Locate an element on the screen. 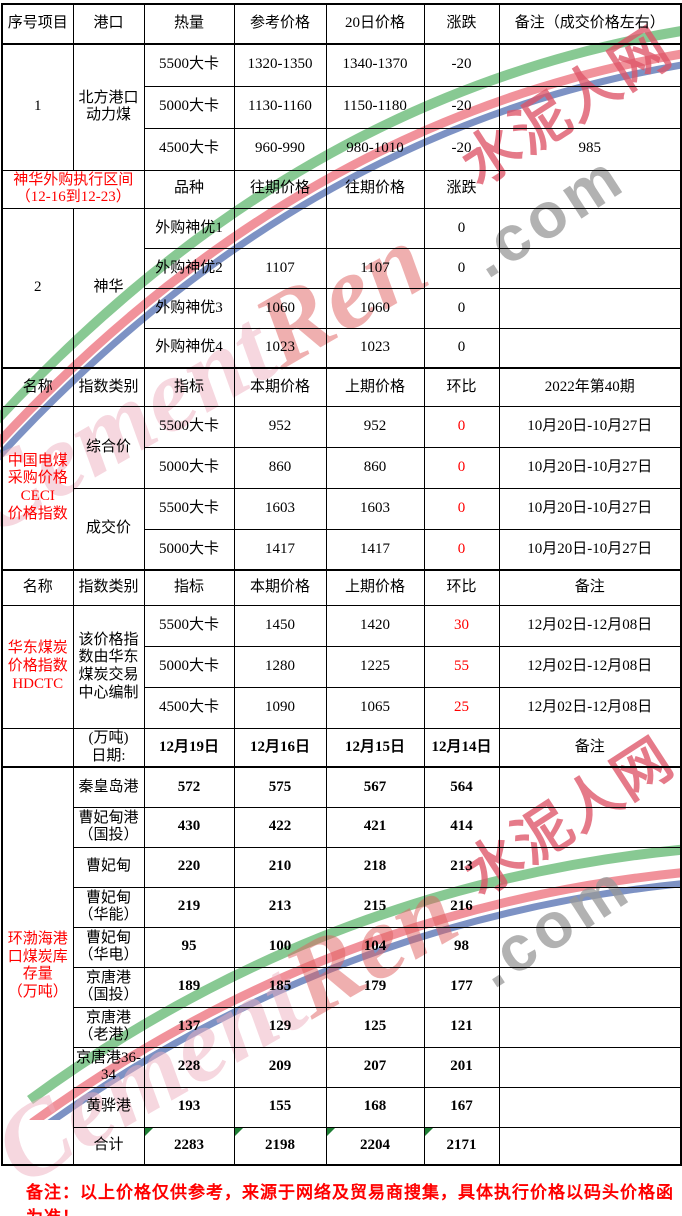  previous-price-cell: 1603 is located at coordinates (375, 508).